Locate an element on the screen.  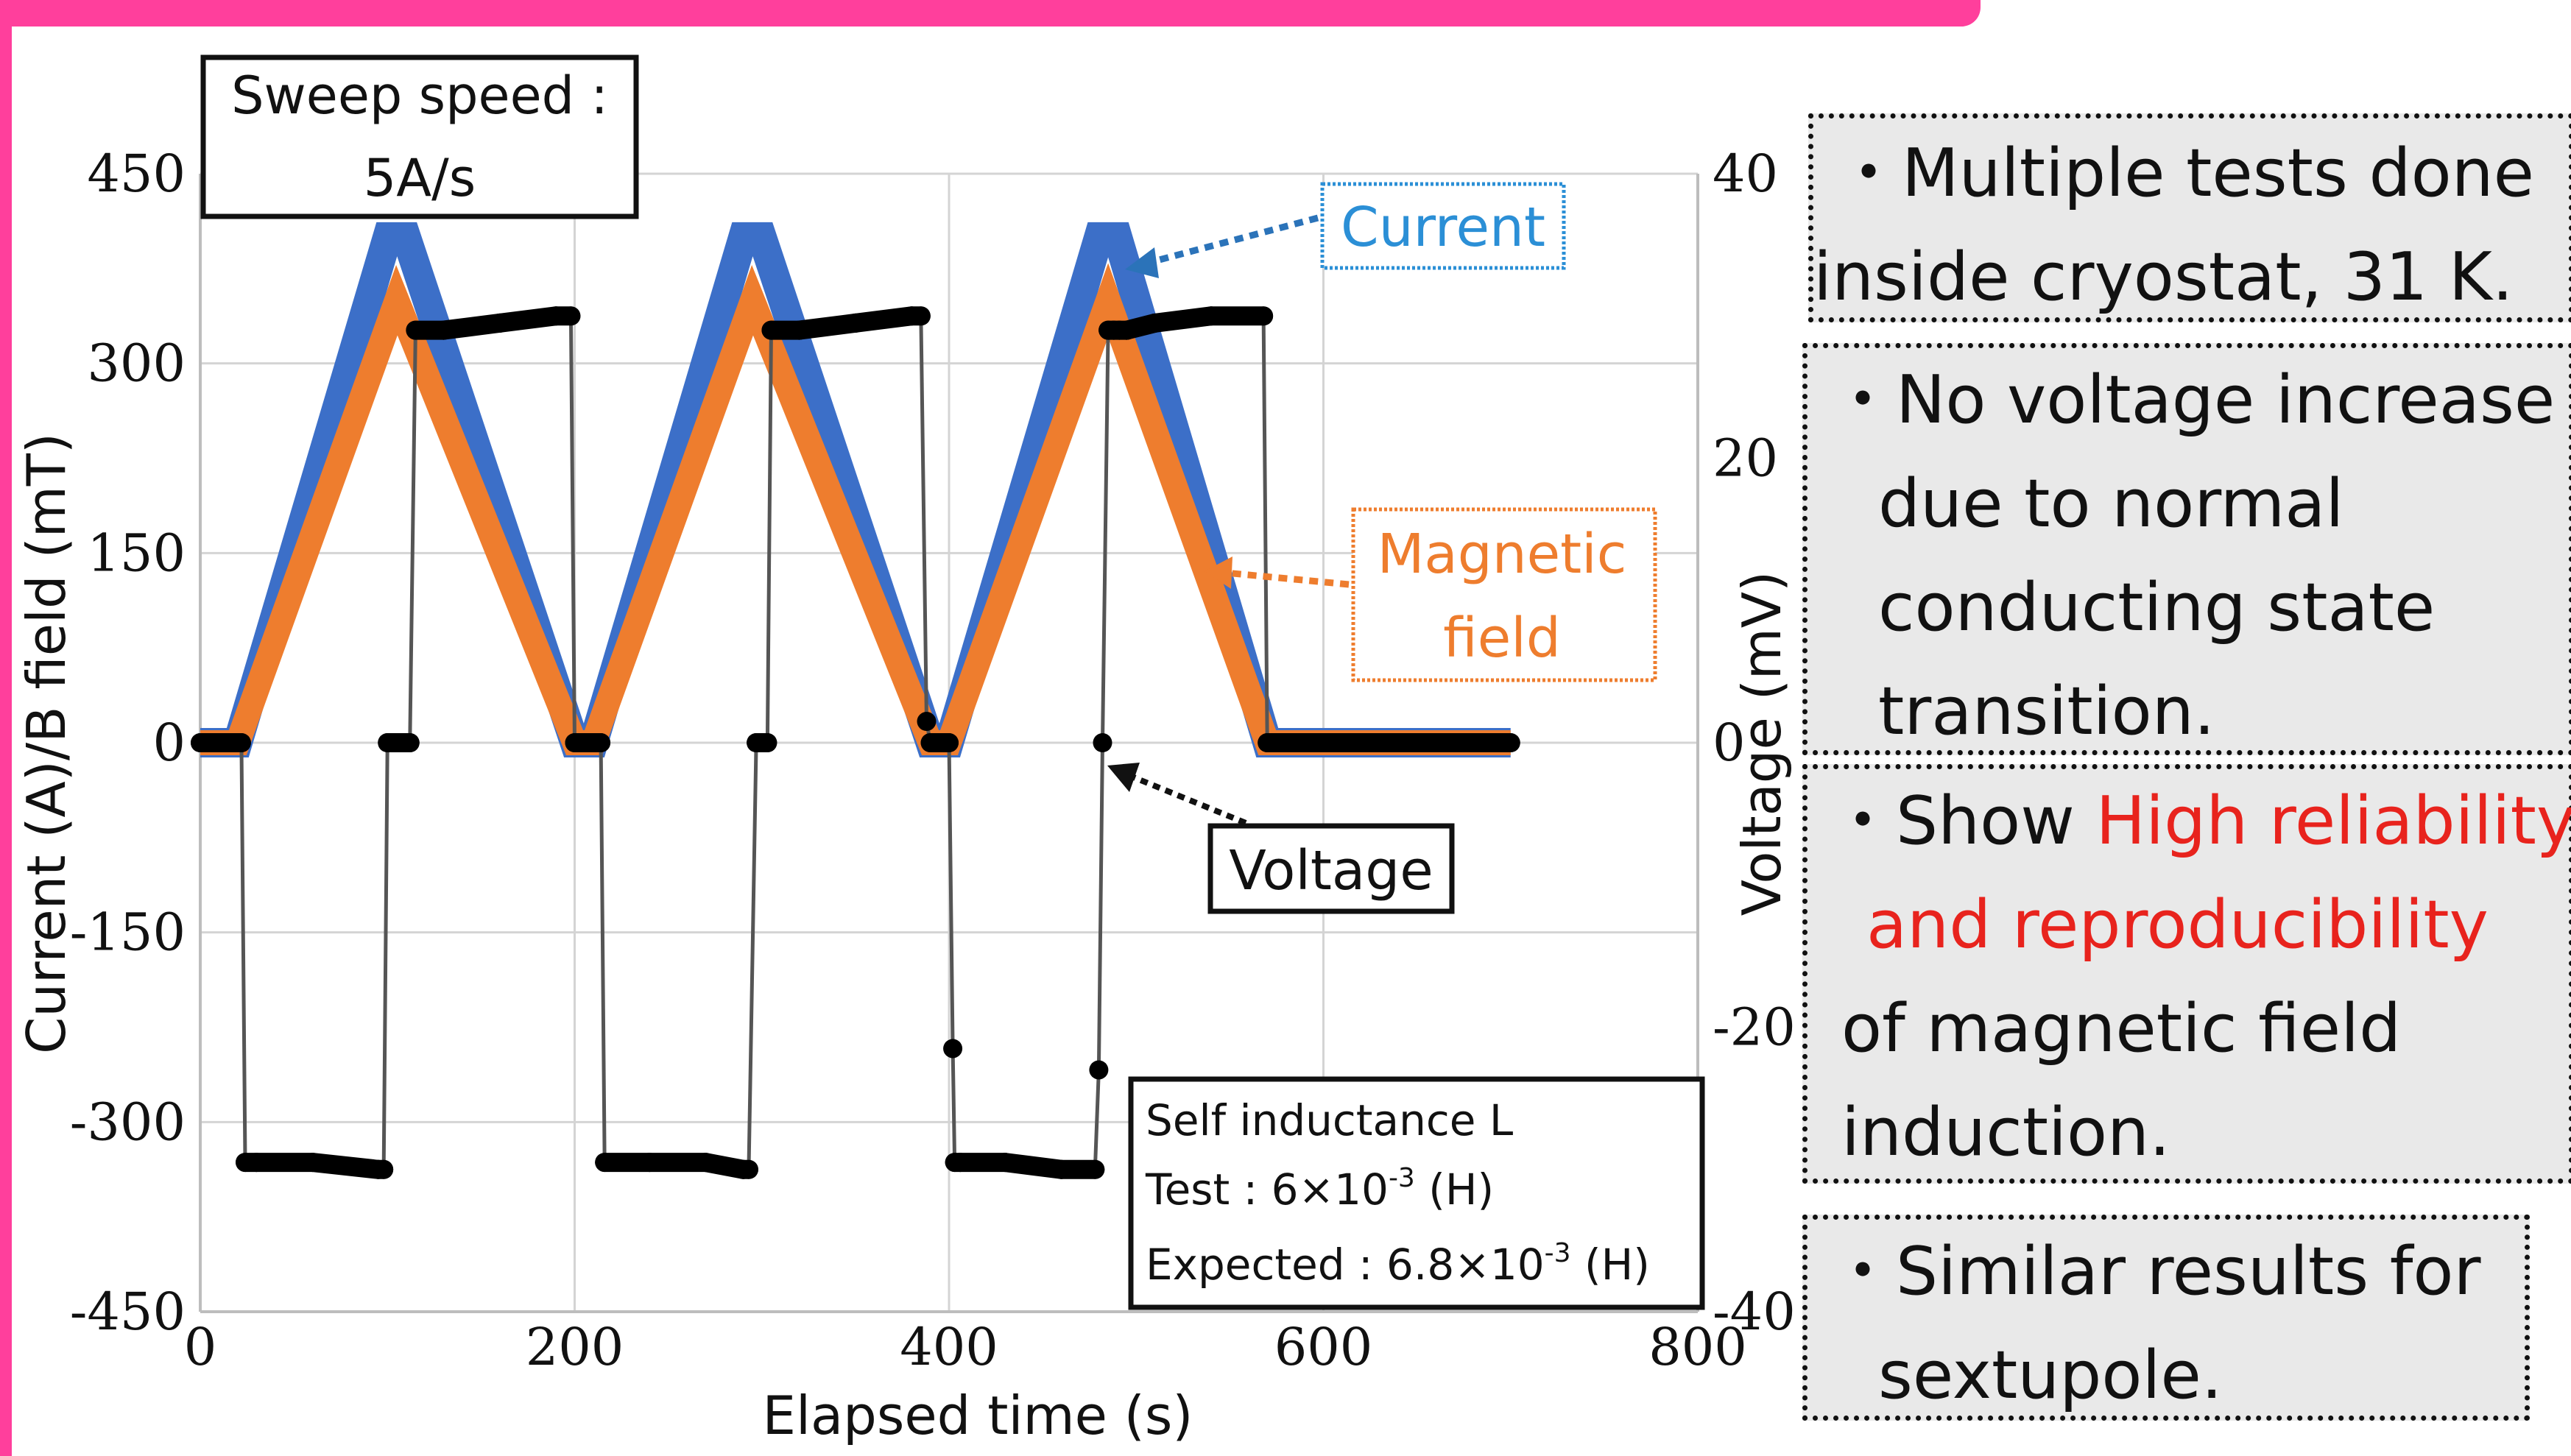
y-right-tick-label-3: -20 is located at coordinates (1754, 1027).